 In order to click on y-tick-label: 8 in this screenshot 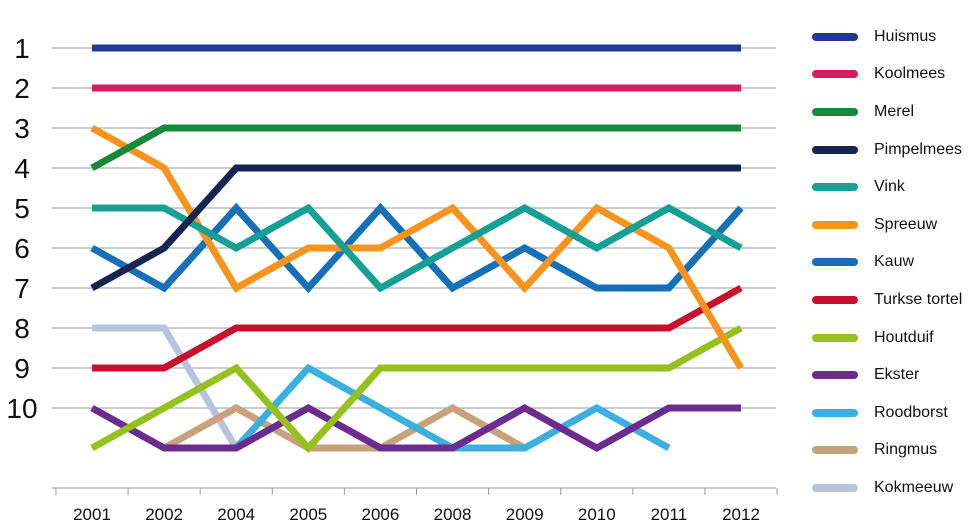, I will do `click(22, 328)`.